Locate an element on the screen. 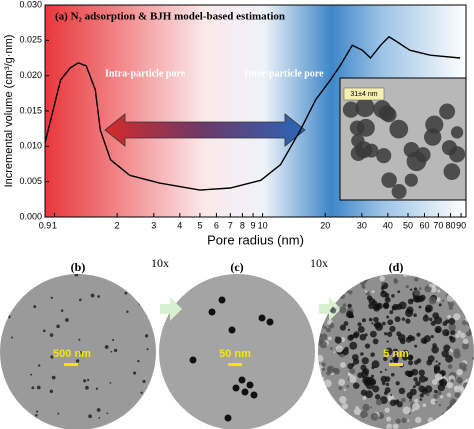 The image size is (474, 429). annotation: Inter-particle pore is located at coordinates (284, 73).